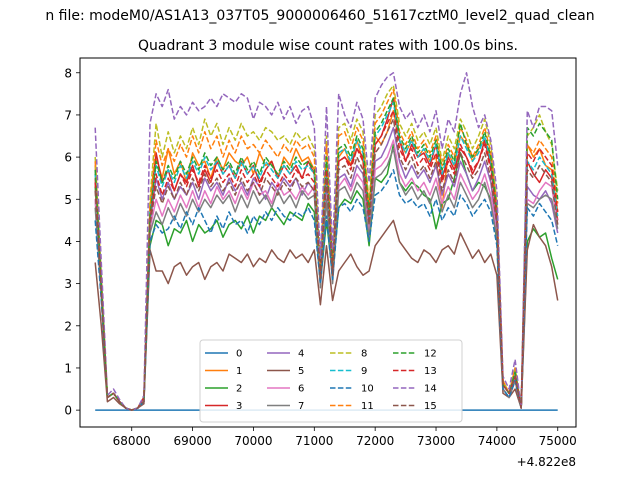  What do you see at coordinates (253, 441) in the screenshot?
I see `x-tick-label: 70000` at bounding box center [253, 441].